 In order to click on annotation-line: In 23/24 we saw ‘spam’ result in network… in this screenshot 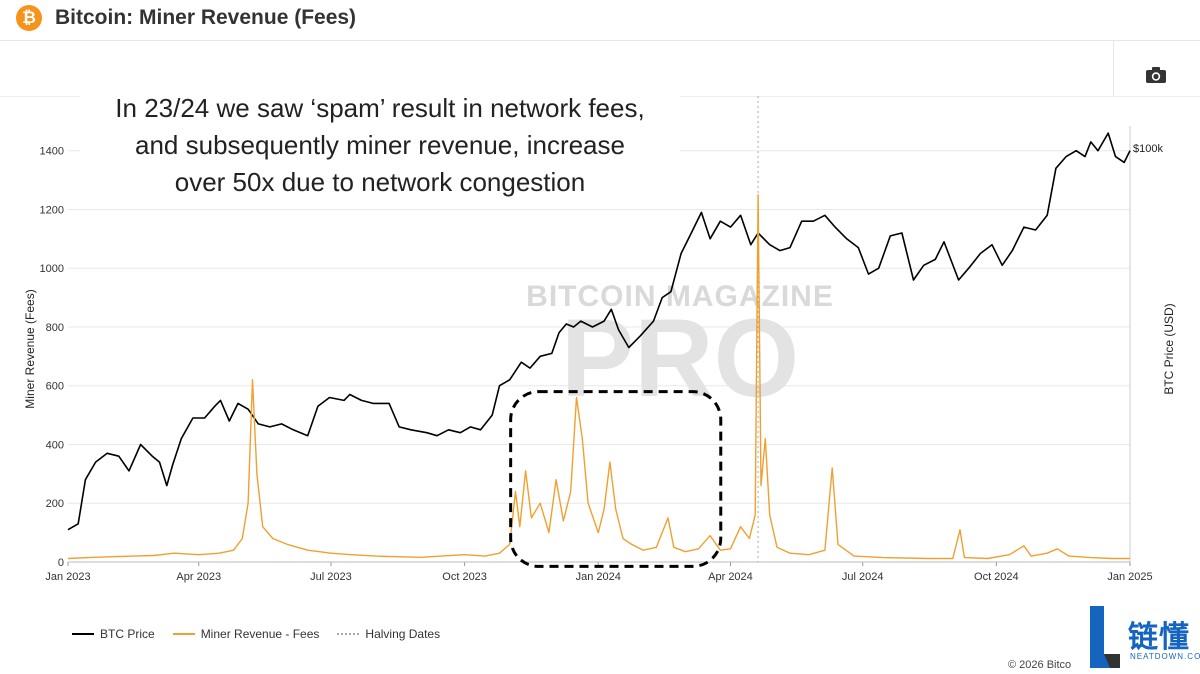, I will do `click(380, 108)`.